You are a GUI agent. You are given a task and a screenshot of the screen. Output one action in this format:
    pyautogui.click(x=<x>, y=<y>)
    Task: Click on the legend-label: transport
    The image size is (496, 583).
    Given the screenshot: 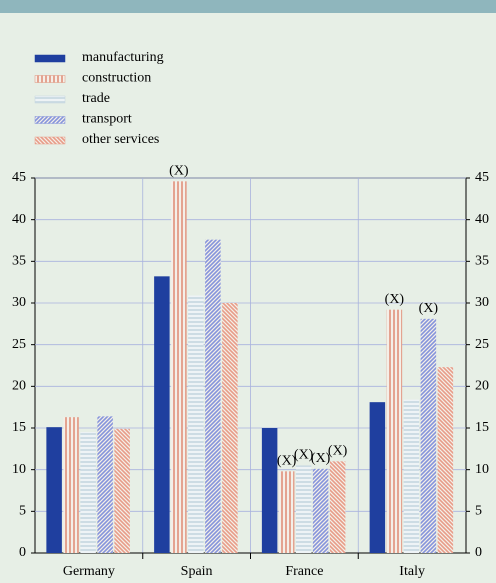 What is the action you would take?
    pyautogui.click(x=107, y=119)
    